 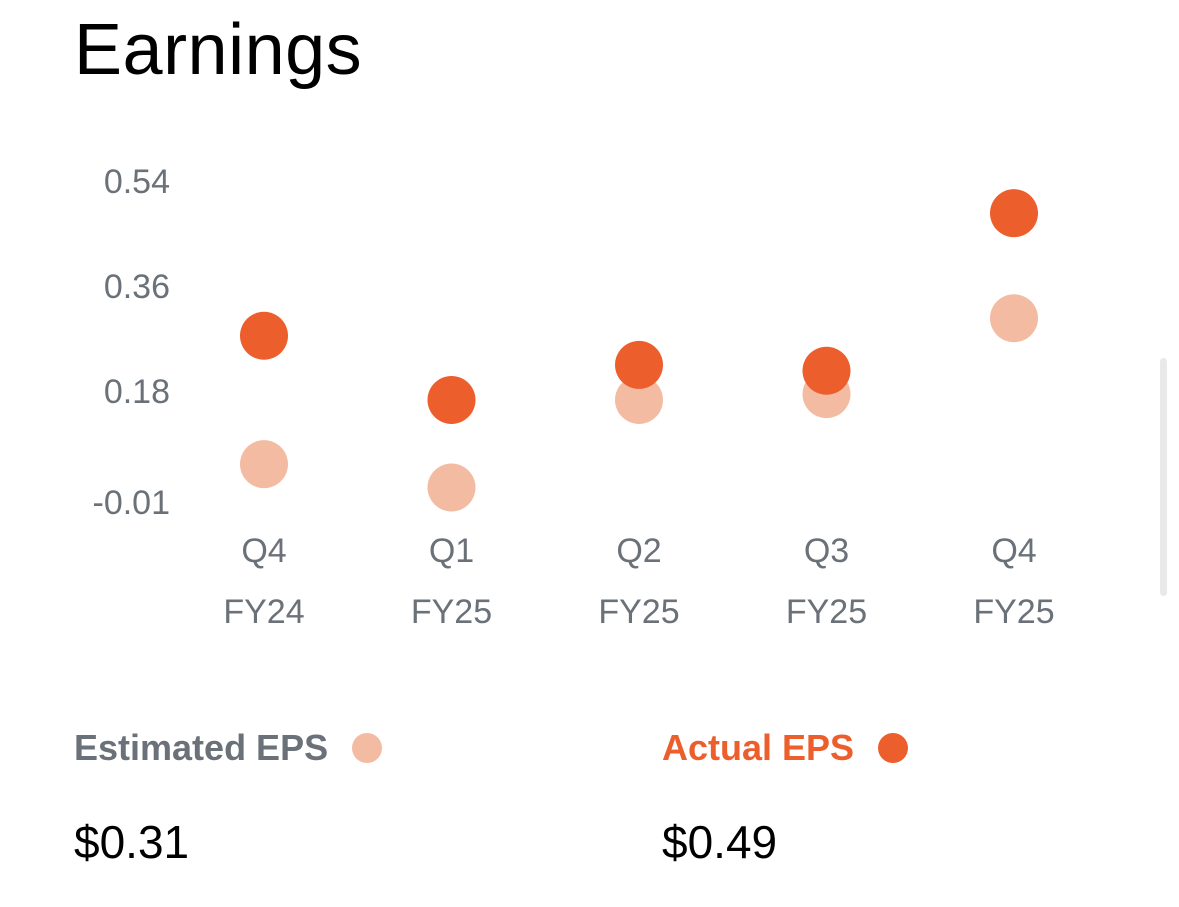 I want to click on actual-dot-icon, so click(x=893, y=748).